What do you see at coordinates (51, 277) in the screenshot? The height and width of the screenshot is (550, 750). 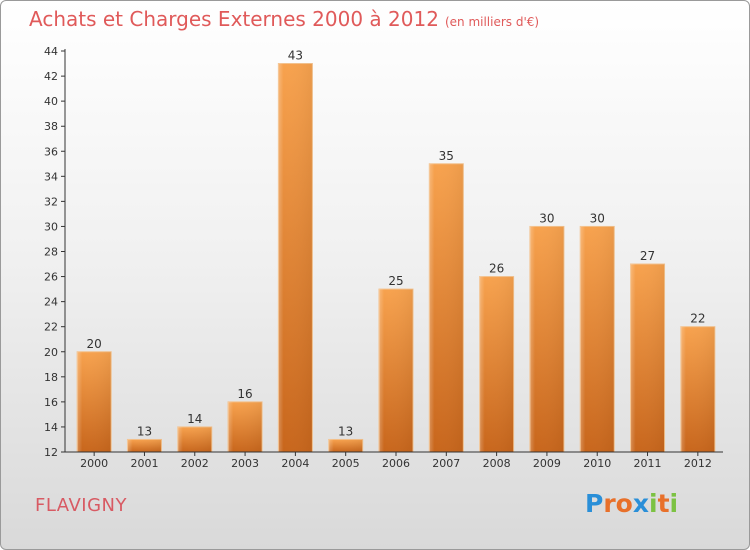 I see `y-tick-label-26: 26` at bounding box center [51, 277].